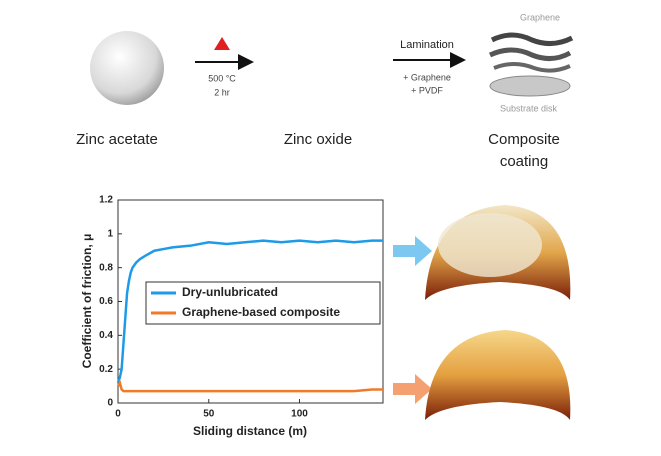 The height and width of the screenshot is (456, 661). I want to click on y-tick-label: 0.2, so click(106, 369).